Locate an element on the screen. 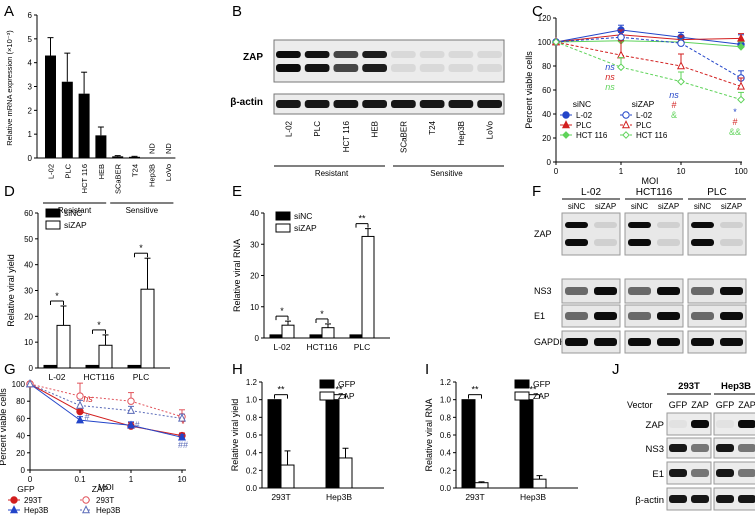  legend-header: siZAP is located at coordinates (643, 104).